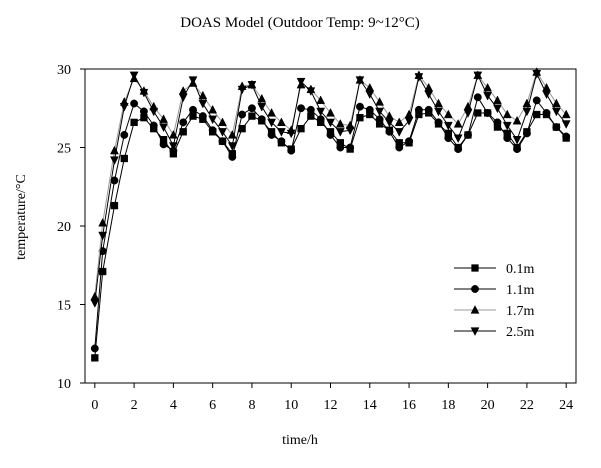  Describe the element at coordinates (331, 405) in the screenshot. I see `x-tick-label: 12` at that location.